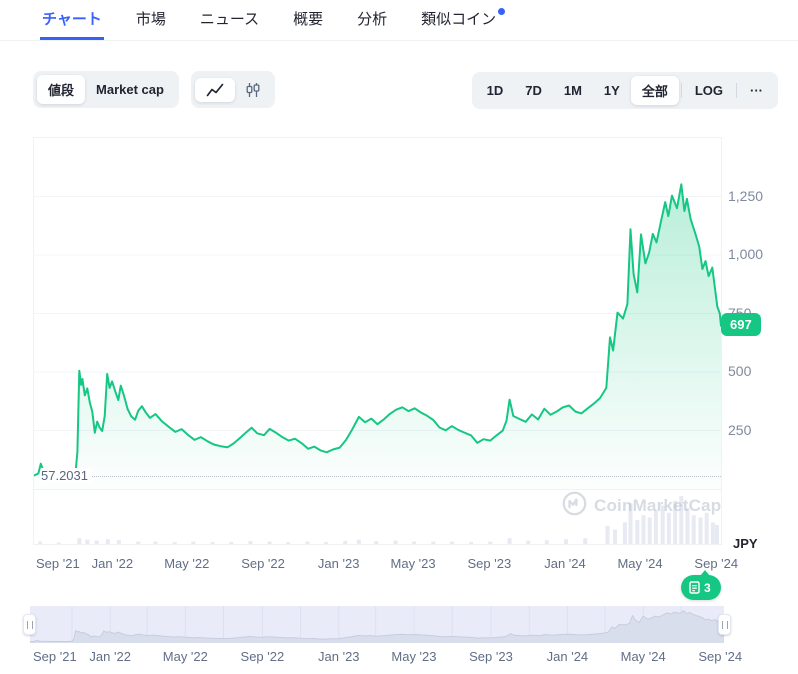 The width and height of the screenshot is (798, 674). I want to click on chart-toolbar: 値段 Market cap, so click(399, 90).